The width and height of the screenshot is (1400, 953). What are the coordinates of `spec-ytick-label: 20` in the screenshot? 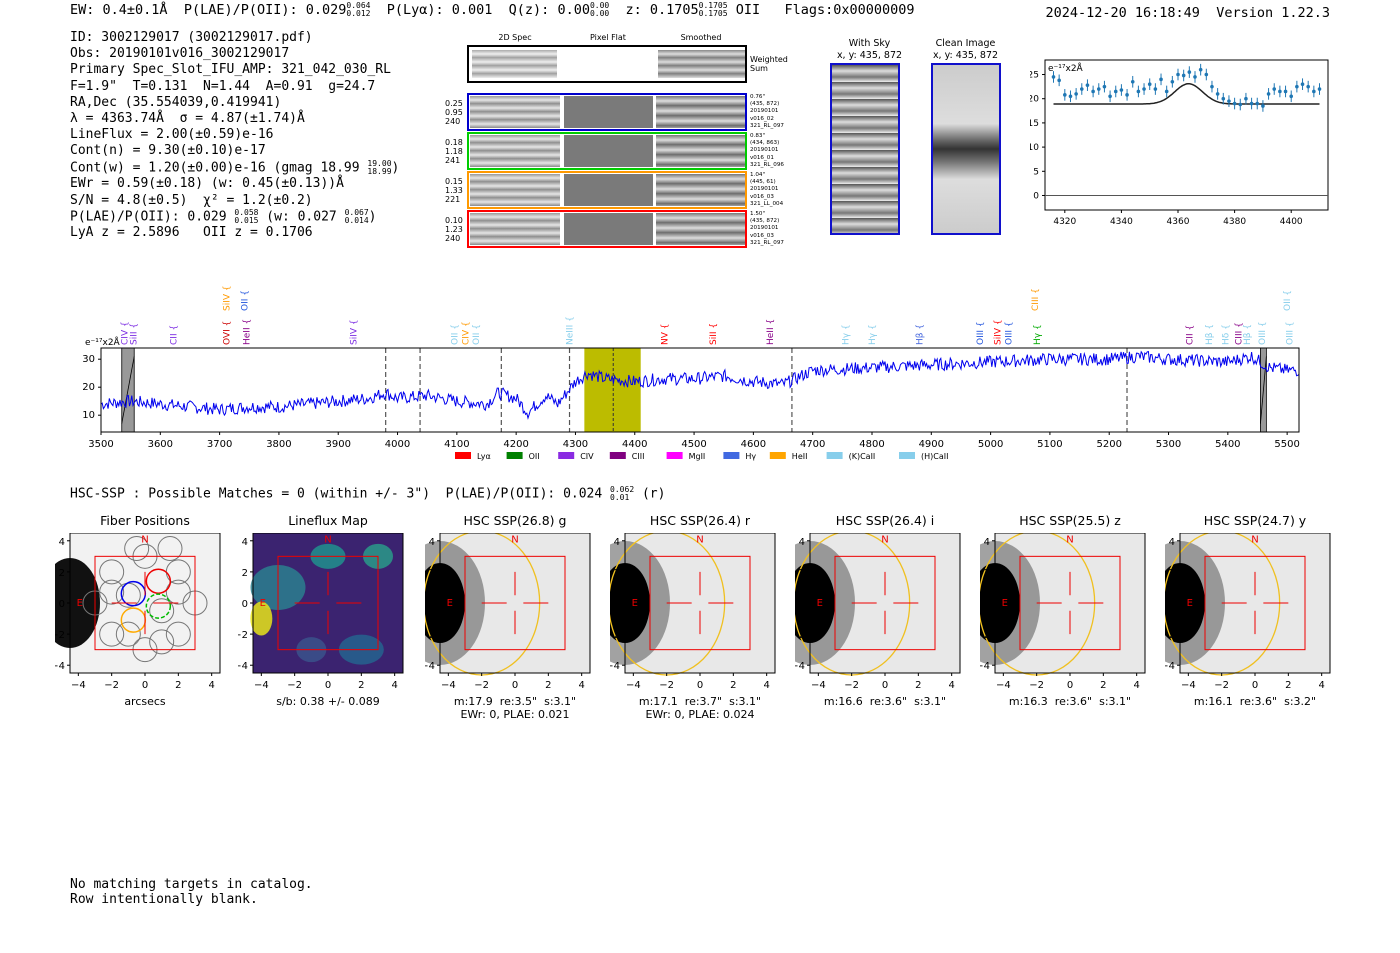 It's located at (88, 387).